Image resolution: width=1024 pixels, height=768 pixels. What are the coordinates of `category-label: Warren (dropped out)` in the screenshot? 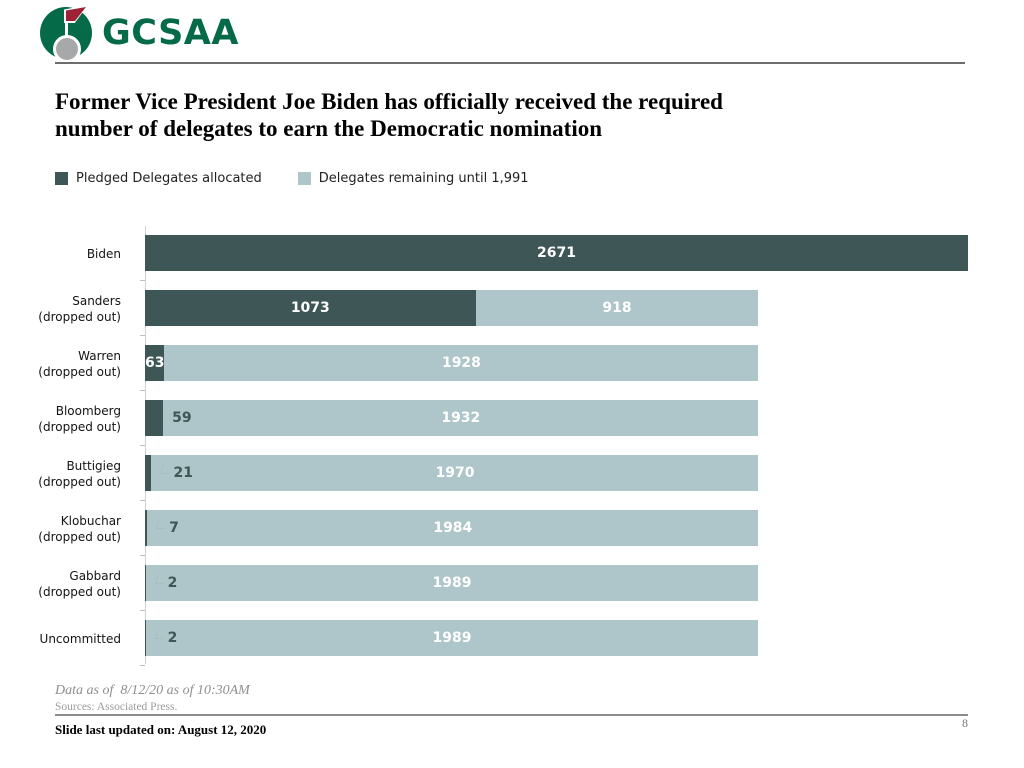 It's located at (66, 364).